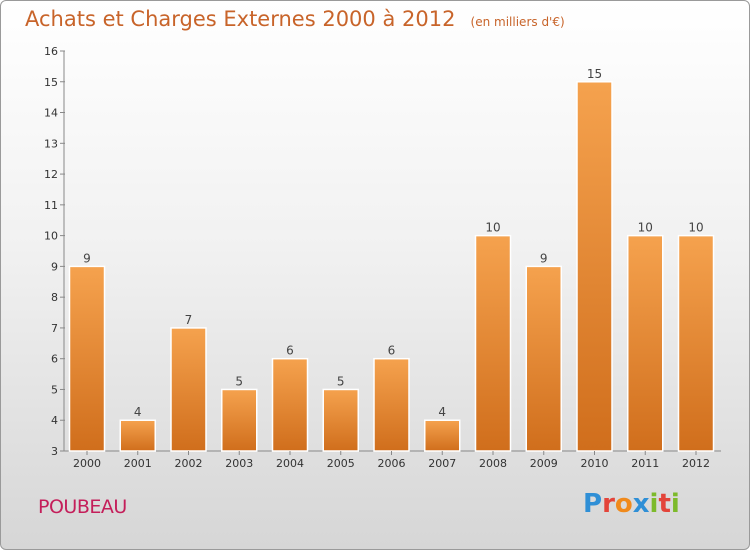 Image resolution: width=750 pixels, height=550 pixels. I want to click on x-tick-label-2012: 2012, so click(696, 463).